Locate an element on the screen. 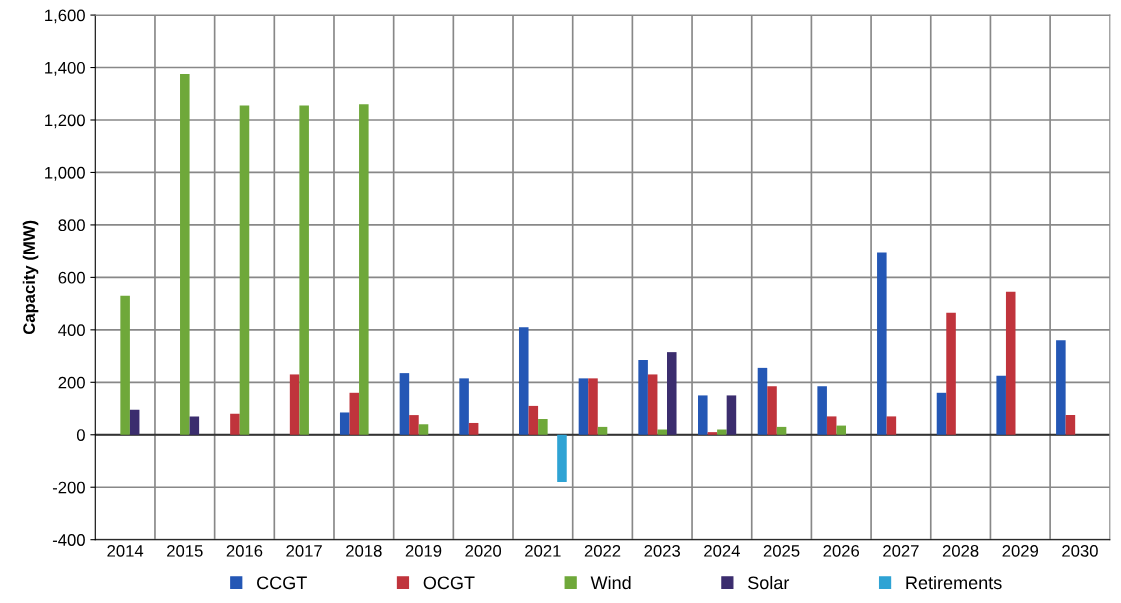 The width and height of the screenshot is (1121, 603). x-tick-label: 2024 is located at coordinates (722, 550).